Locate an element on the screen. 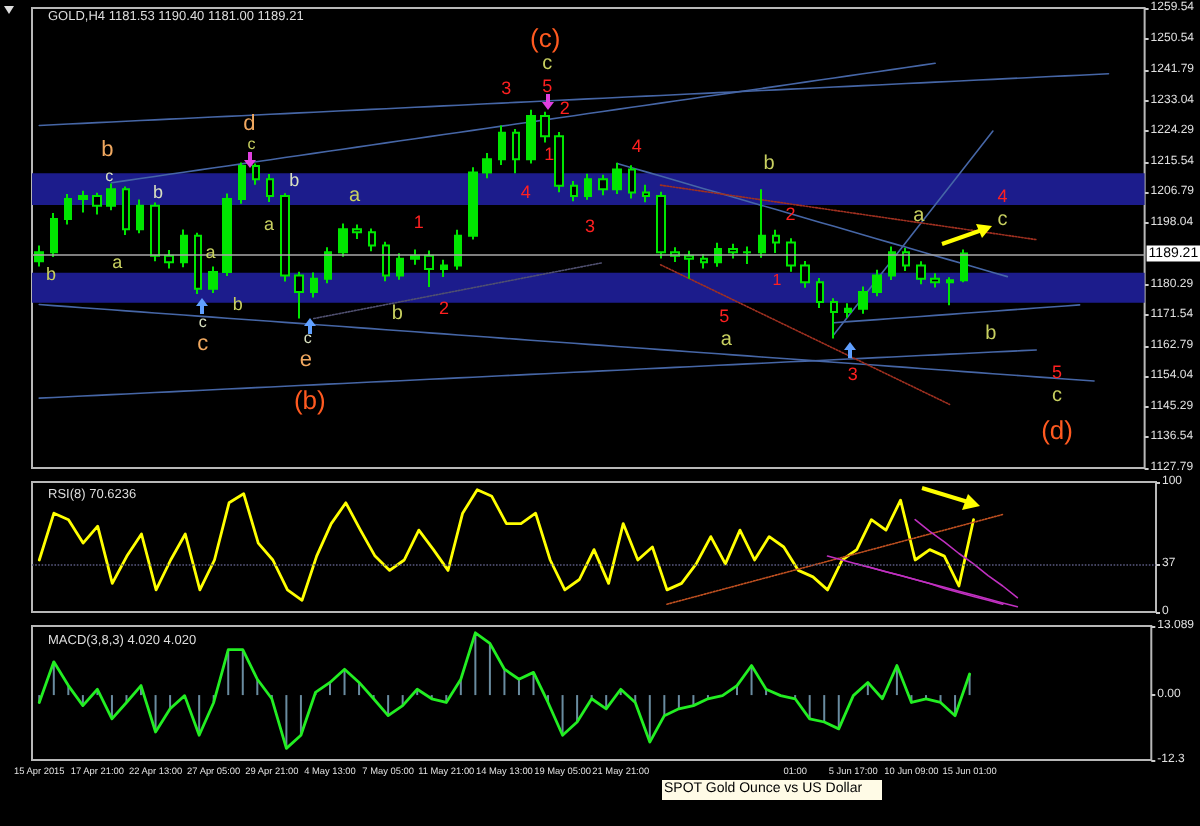 This screenshot has width=1200, height=826. annotation: d is located at coordinates (249, 124).